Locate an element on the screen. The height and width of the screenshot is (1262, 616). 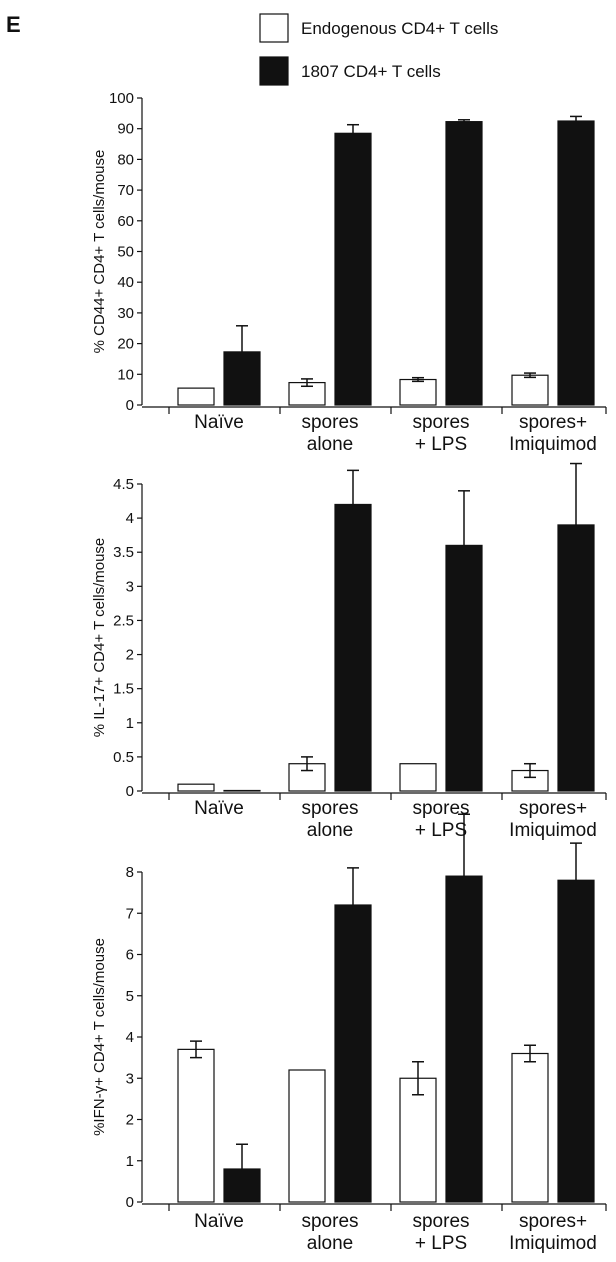
y-tick-label: 50 is located at coordinates (125, 252).